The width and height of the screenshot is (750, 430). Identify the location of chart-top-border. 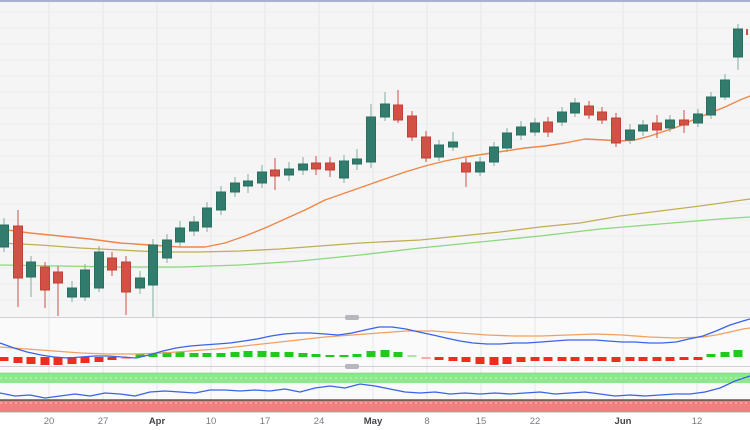
(375, 1).